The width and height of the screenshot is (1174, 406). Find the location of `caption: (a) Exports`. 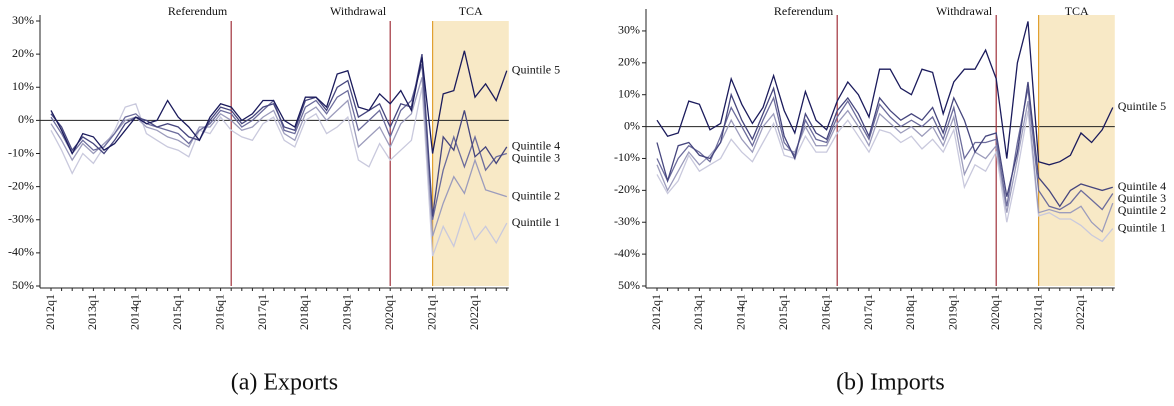

caption: (a) Exports is located at coordinates (284, 383).